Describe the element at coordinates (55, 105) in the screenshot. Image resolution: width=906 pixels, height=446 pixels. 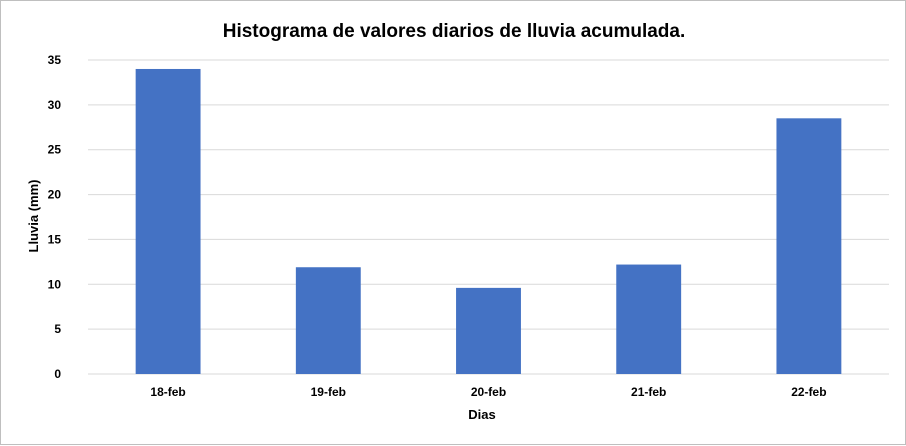
I see `y-tick-label: 30` at that location.